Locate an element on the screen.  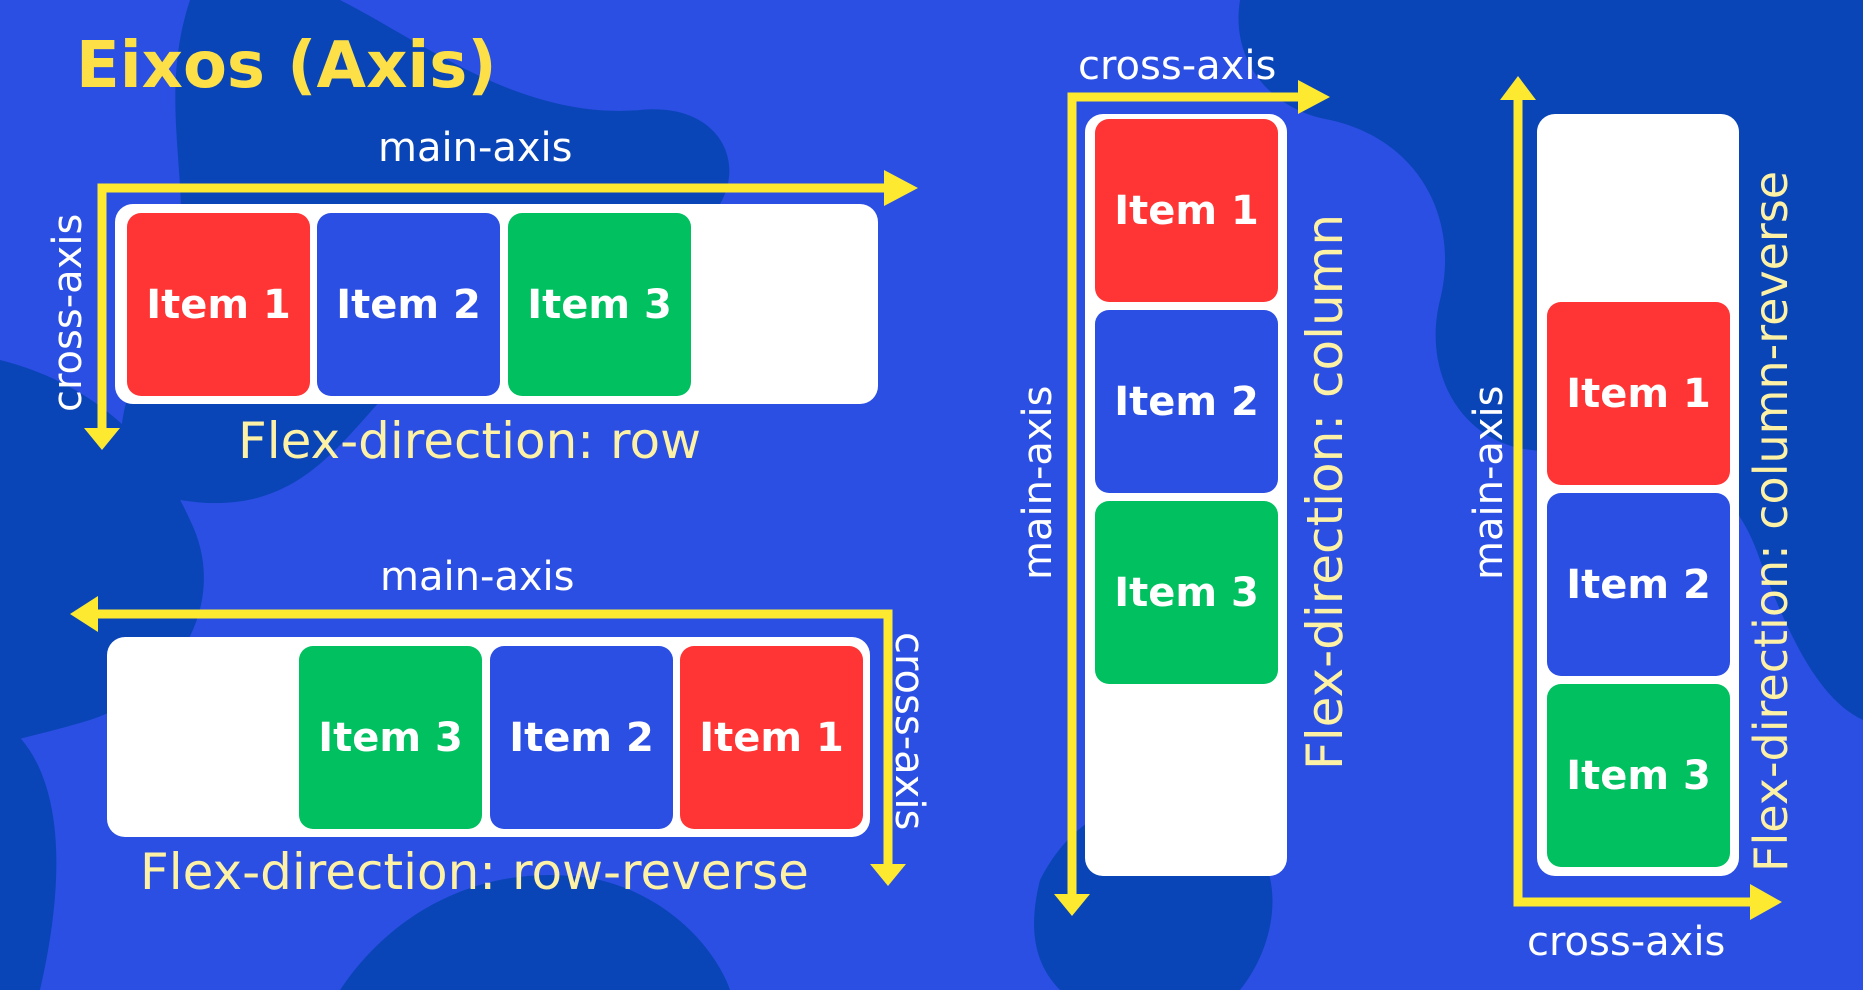
row-axis-arrow is located at coordinates (496, 310).